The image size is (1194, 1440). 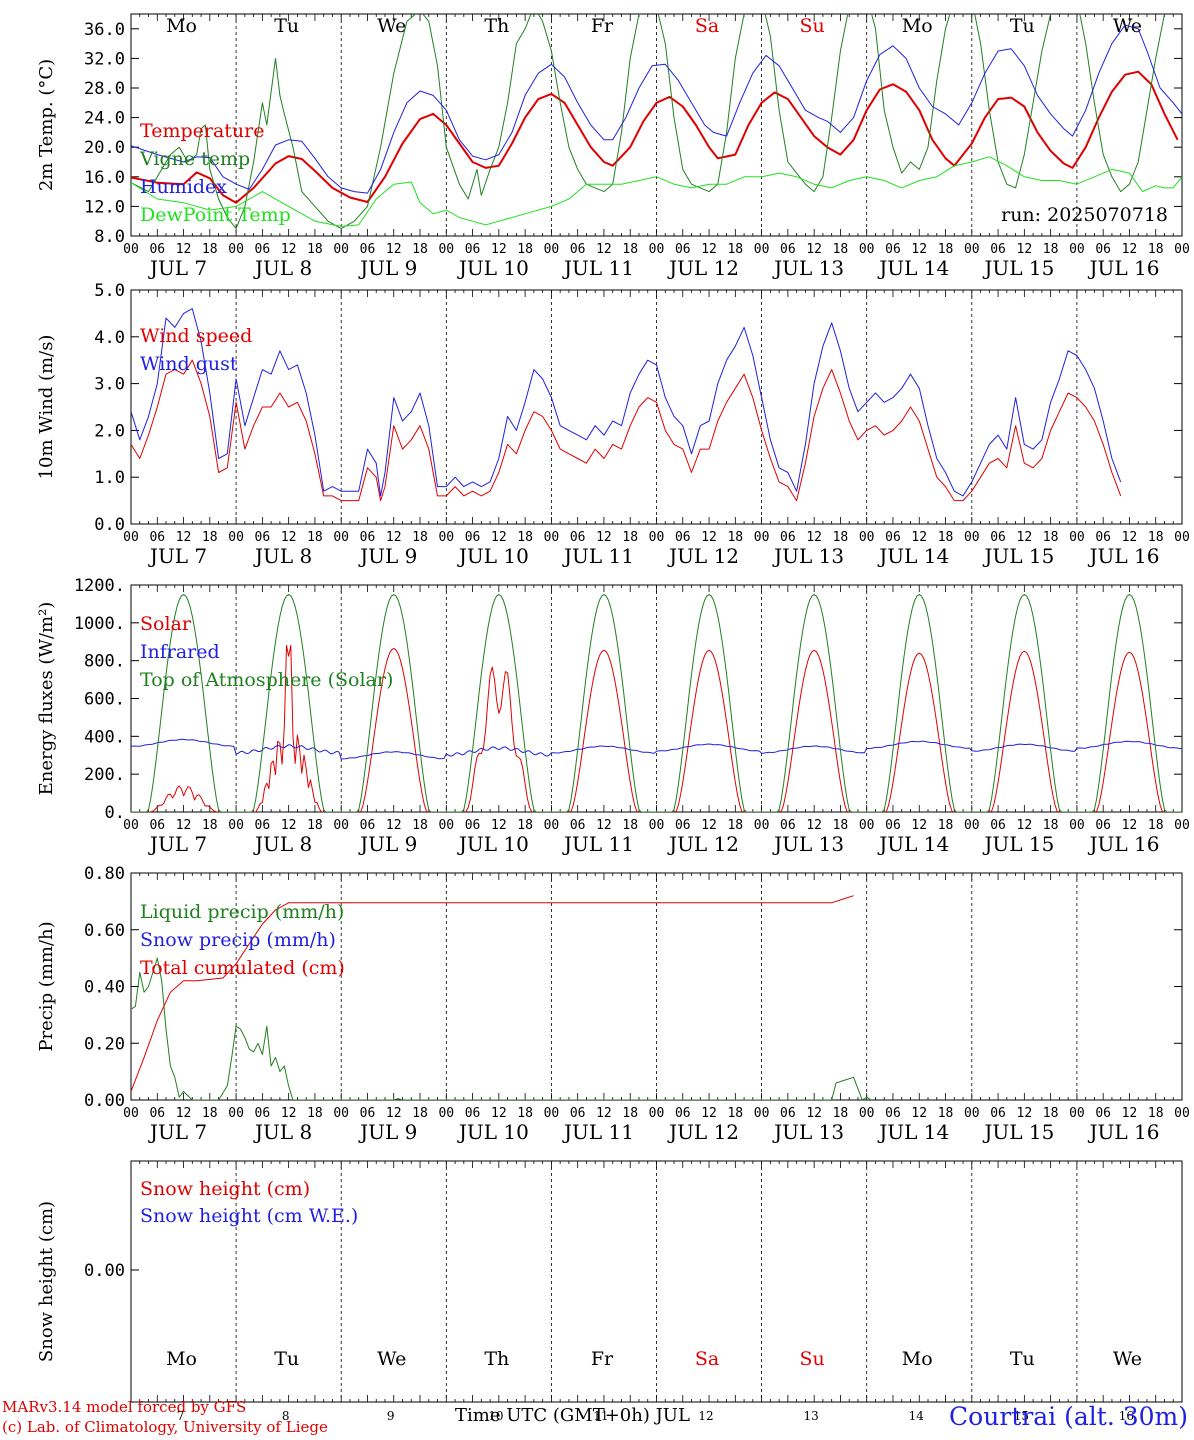 I want to click on day-number-label: 13, so click(x=811, y=1416).